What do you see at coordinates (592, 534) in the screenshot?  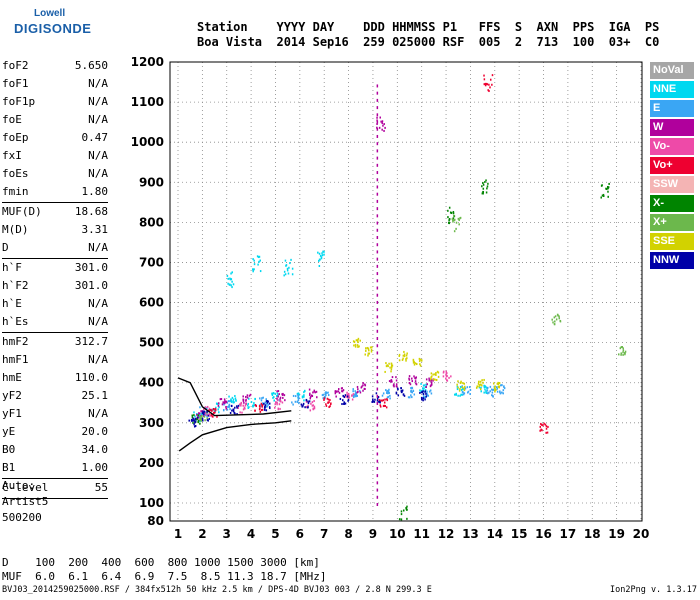 I see `x-tick-label: 18` at bounding box center [592, 534].